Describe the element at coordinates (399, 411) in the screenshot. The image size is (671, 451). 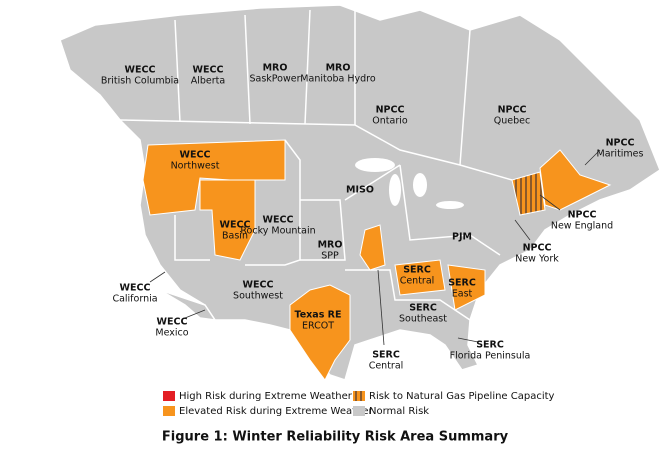
I see `legend-label: Normal Risk` at that location.